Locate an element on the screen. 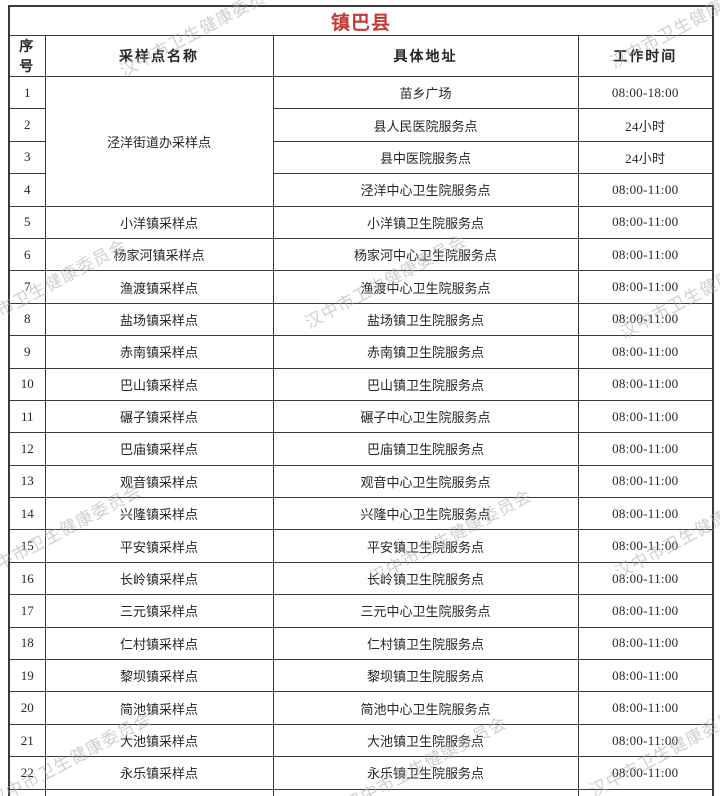 The width and height of the screenshot is (720, 796). table-row: 15 平安镇采样点 平安镇卫生院服务点 08:00-11:00 is located at coordinates (361, 546).